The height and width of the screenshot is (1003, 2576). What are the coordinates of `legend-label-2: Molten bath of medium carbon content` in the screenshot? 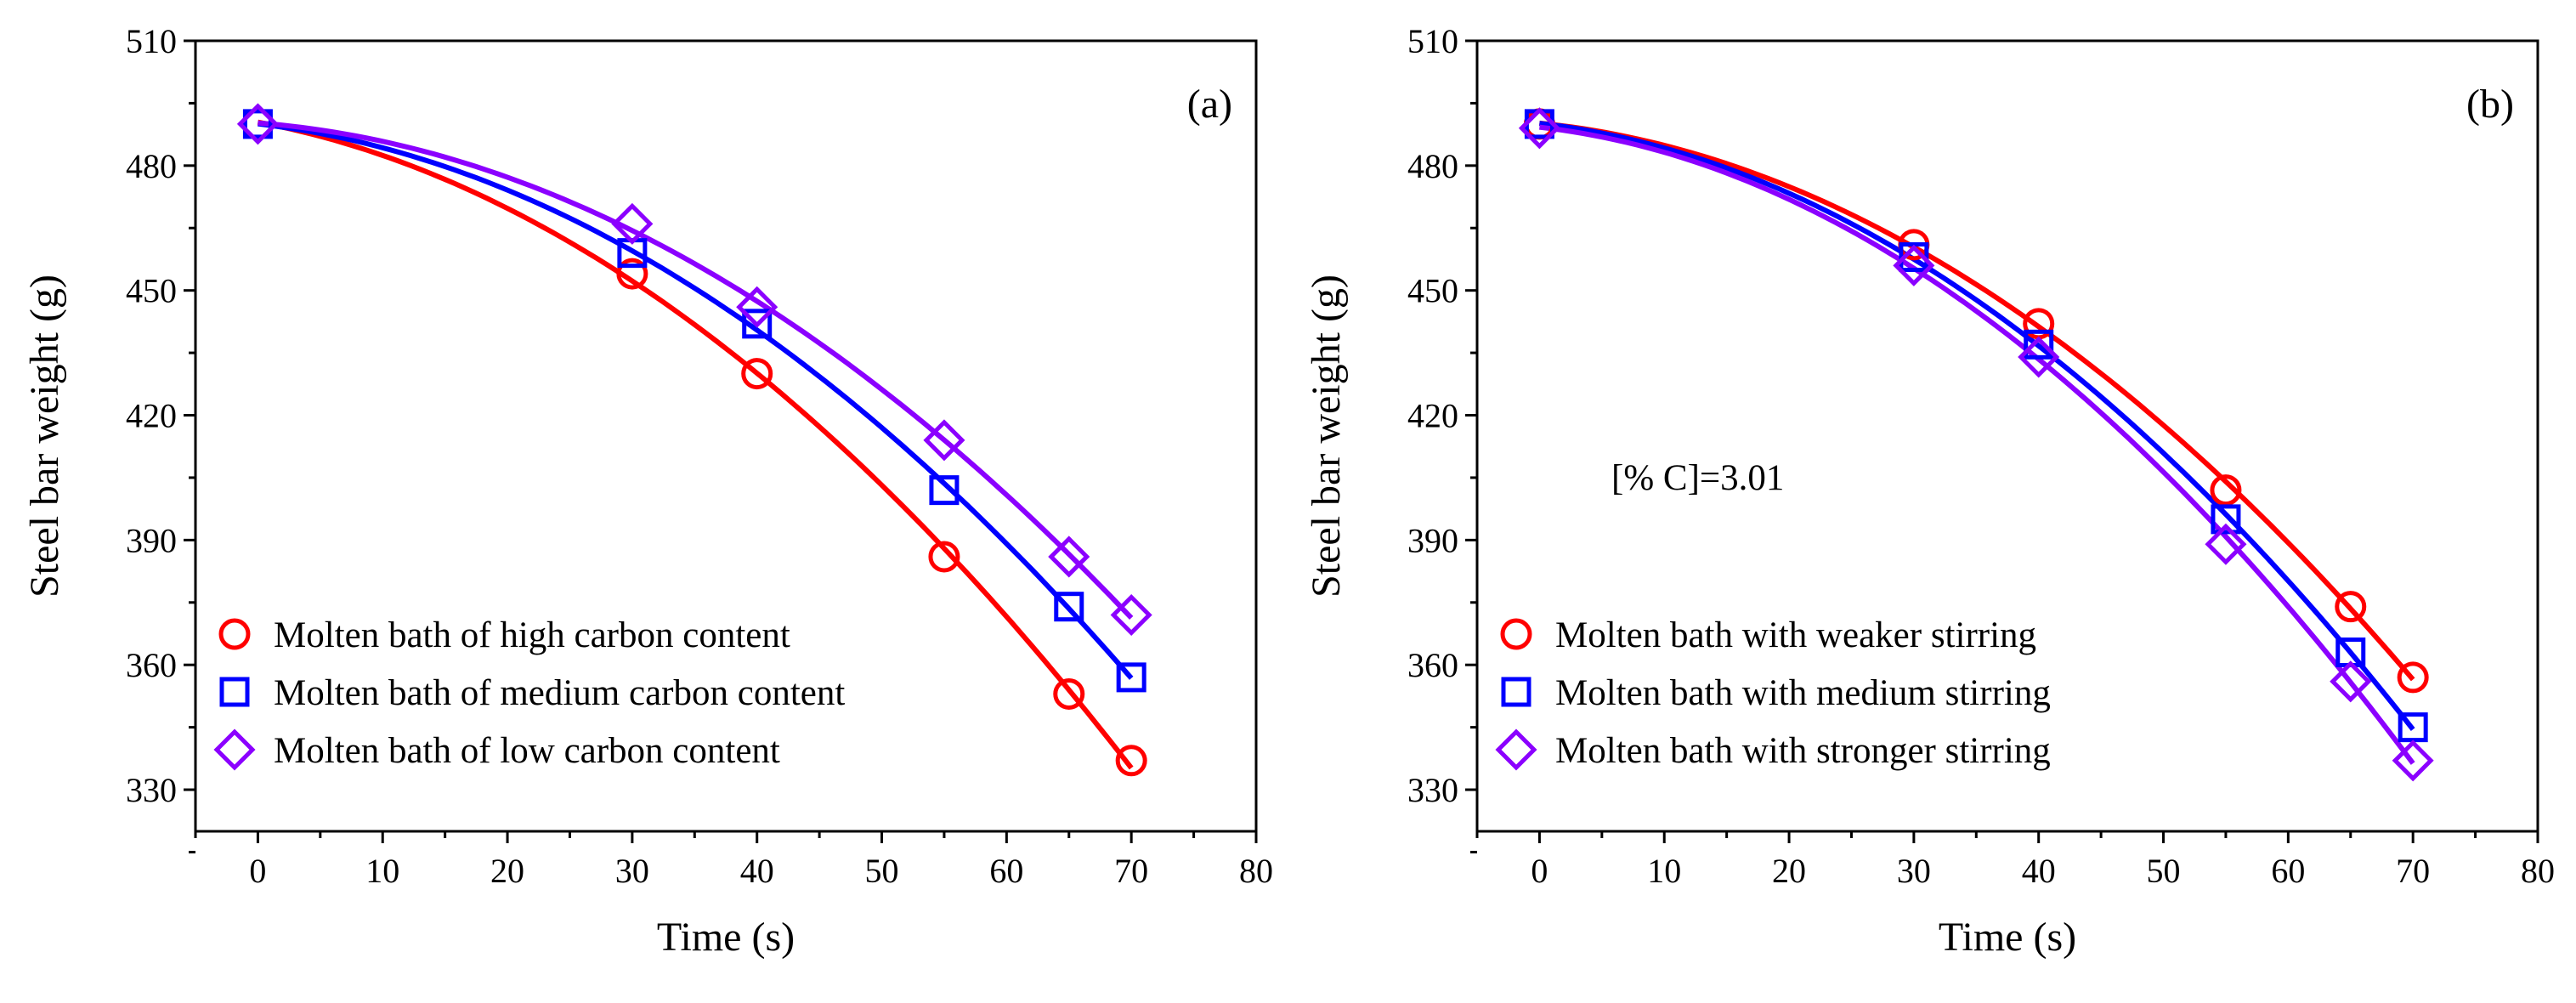 It's located at (559, 693).